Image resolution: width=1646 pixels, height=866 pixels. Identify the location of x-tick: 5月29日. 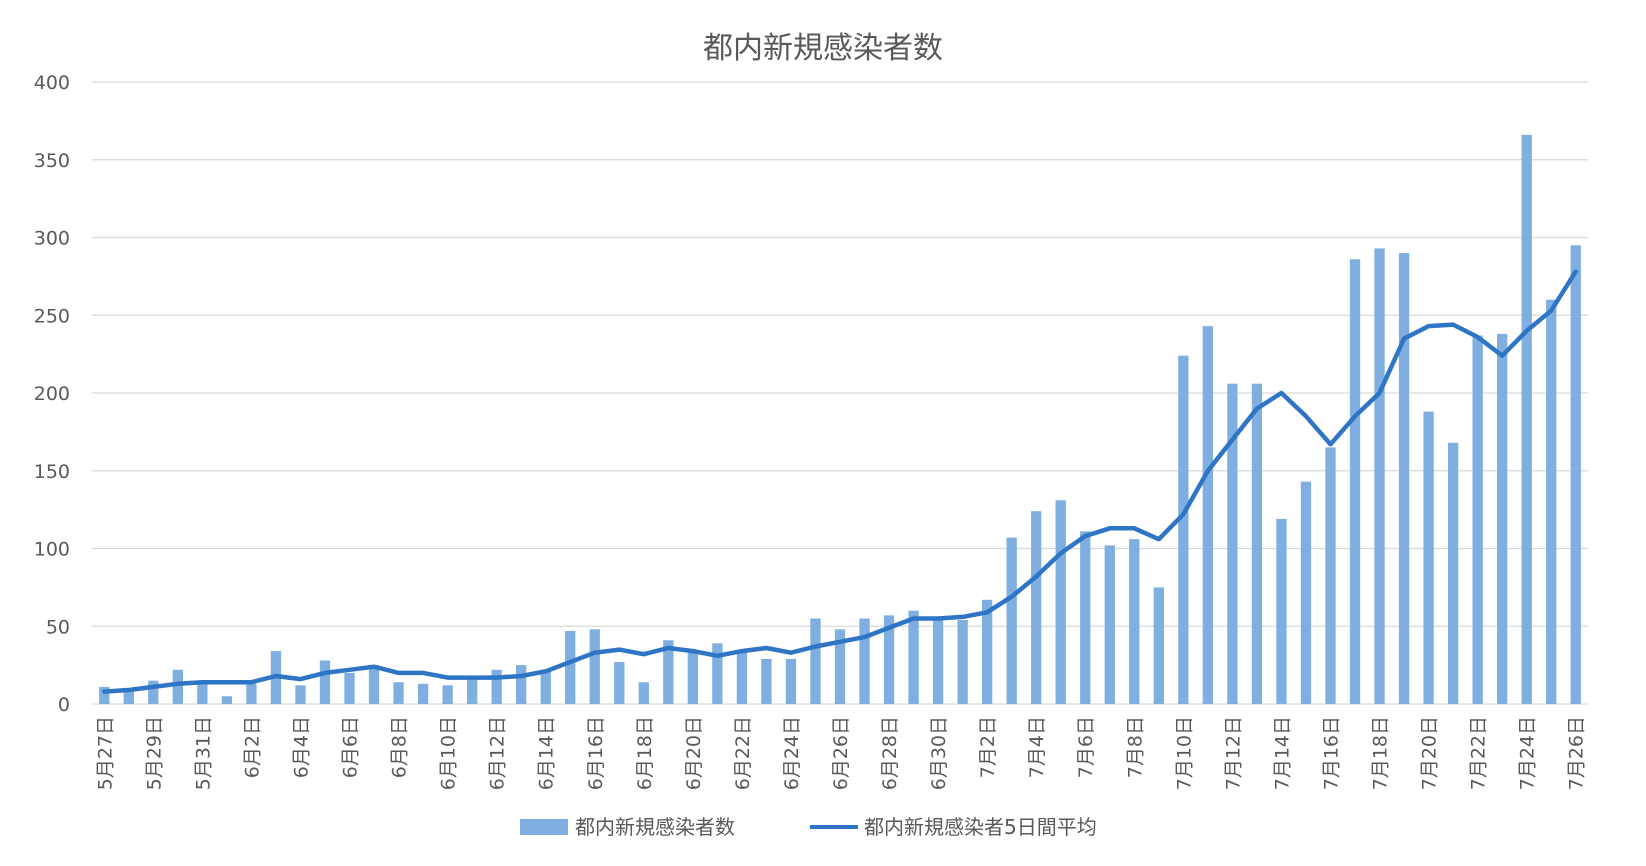
(154, 753).